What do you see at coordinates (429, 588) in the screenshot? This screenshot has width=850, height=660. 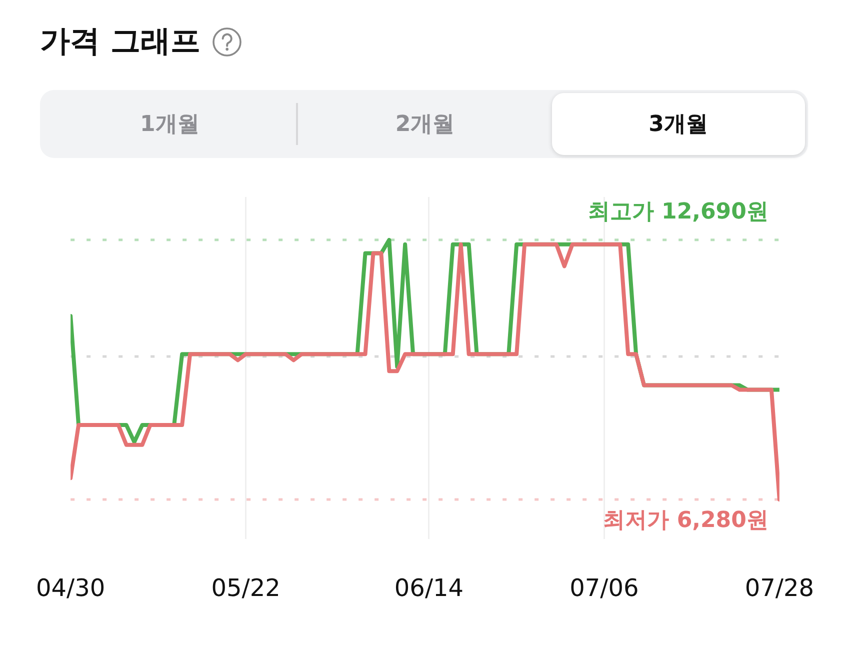 I see `x-tick-label: 06/14` at bounding box center [429, 588].